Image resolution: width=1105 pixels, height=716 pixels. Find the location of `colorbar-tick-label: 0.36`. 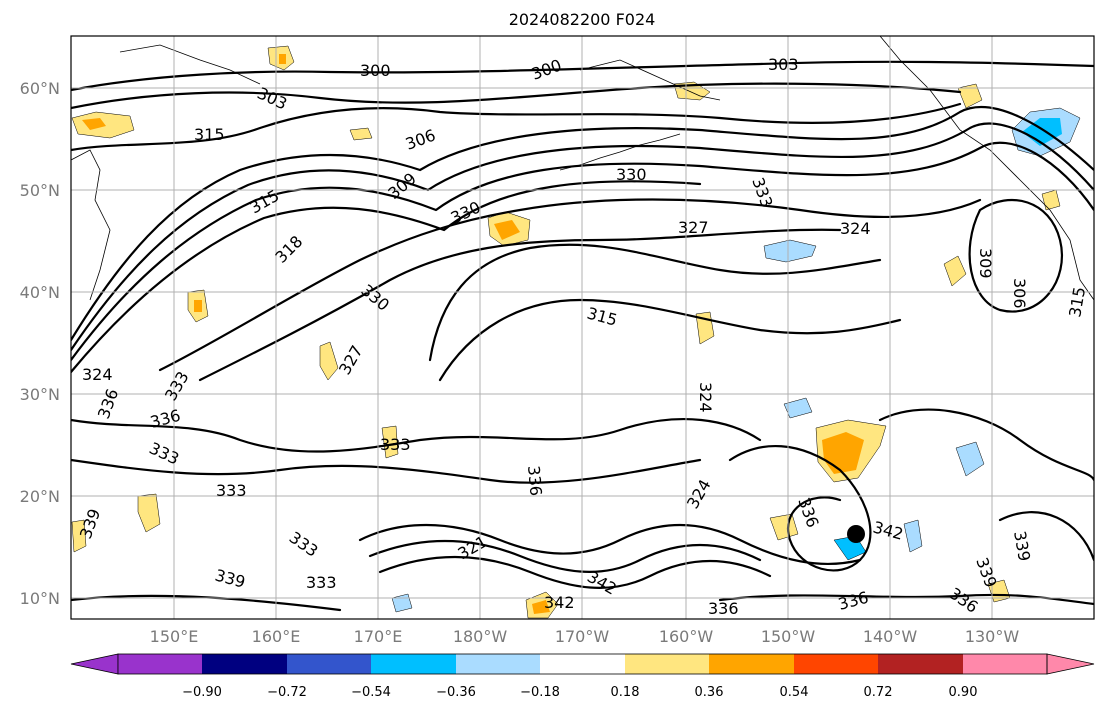

colorbar-tick-label: 0.36 is located at coordinates (709, 692).